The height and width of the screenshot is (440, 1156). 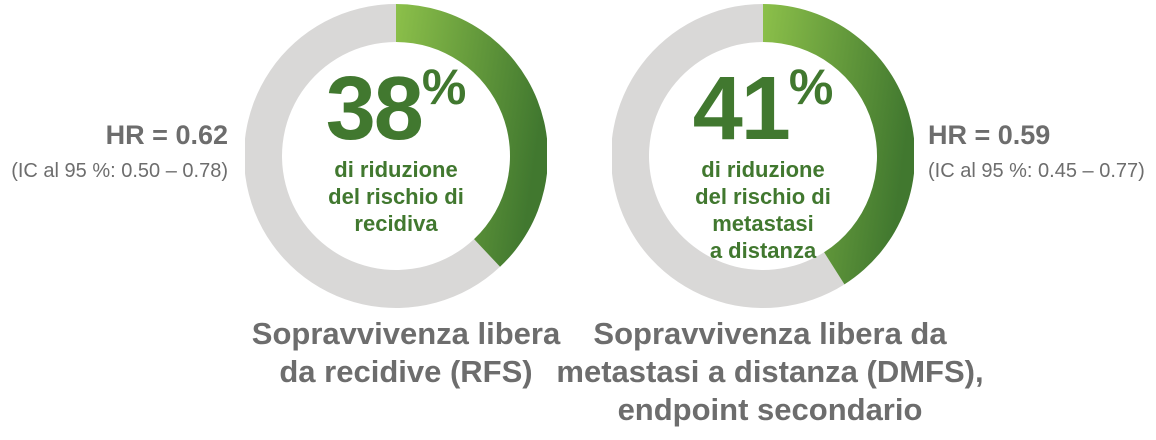 I want to click on donut-center-rfs: 38% di riduzione del rischio di recidiva, so click(x=396, y=148).